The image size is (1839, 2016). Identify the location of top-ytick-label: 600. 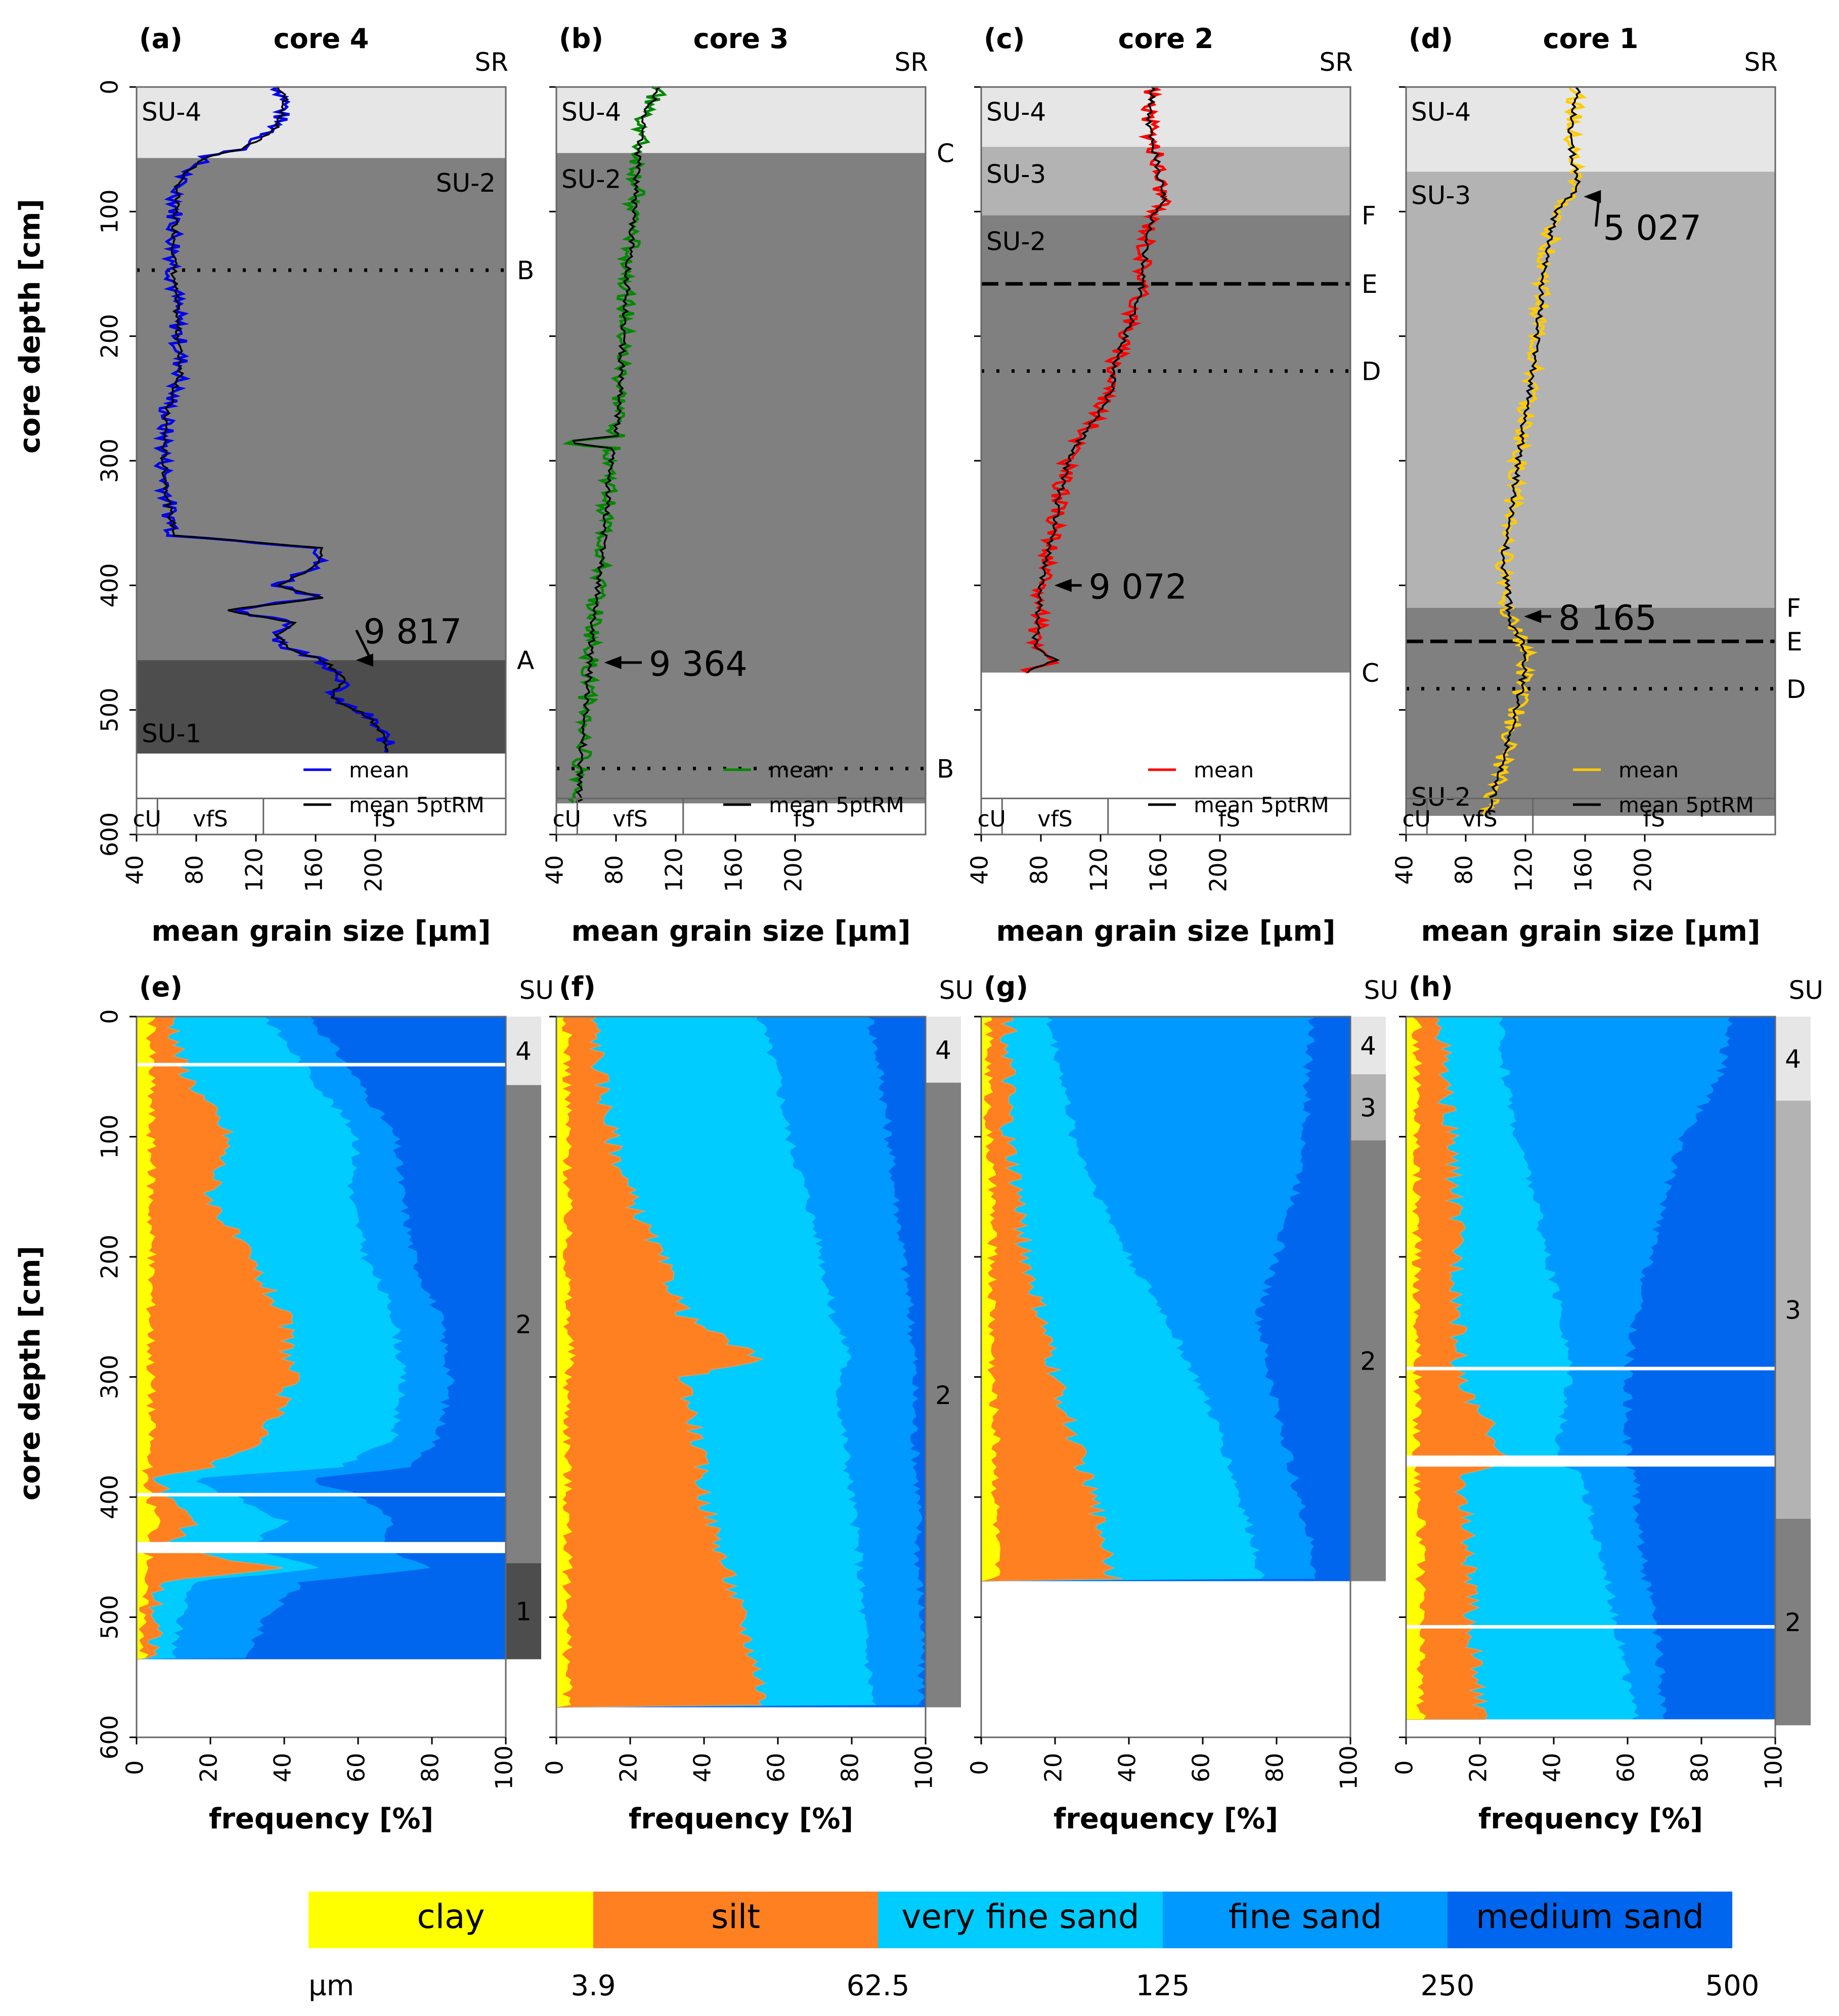
(109, 834).